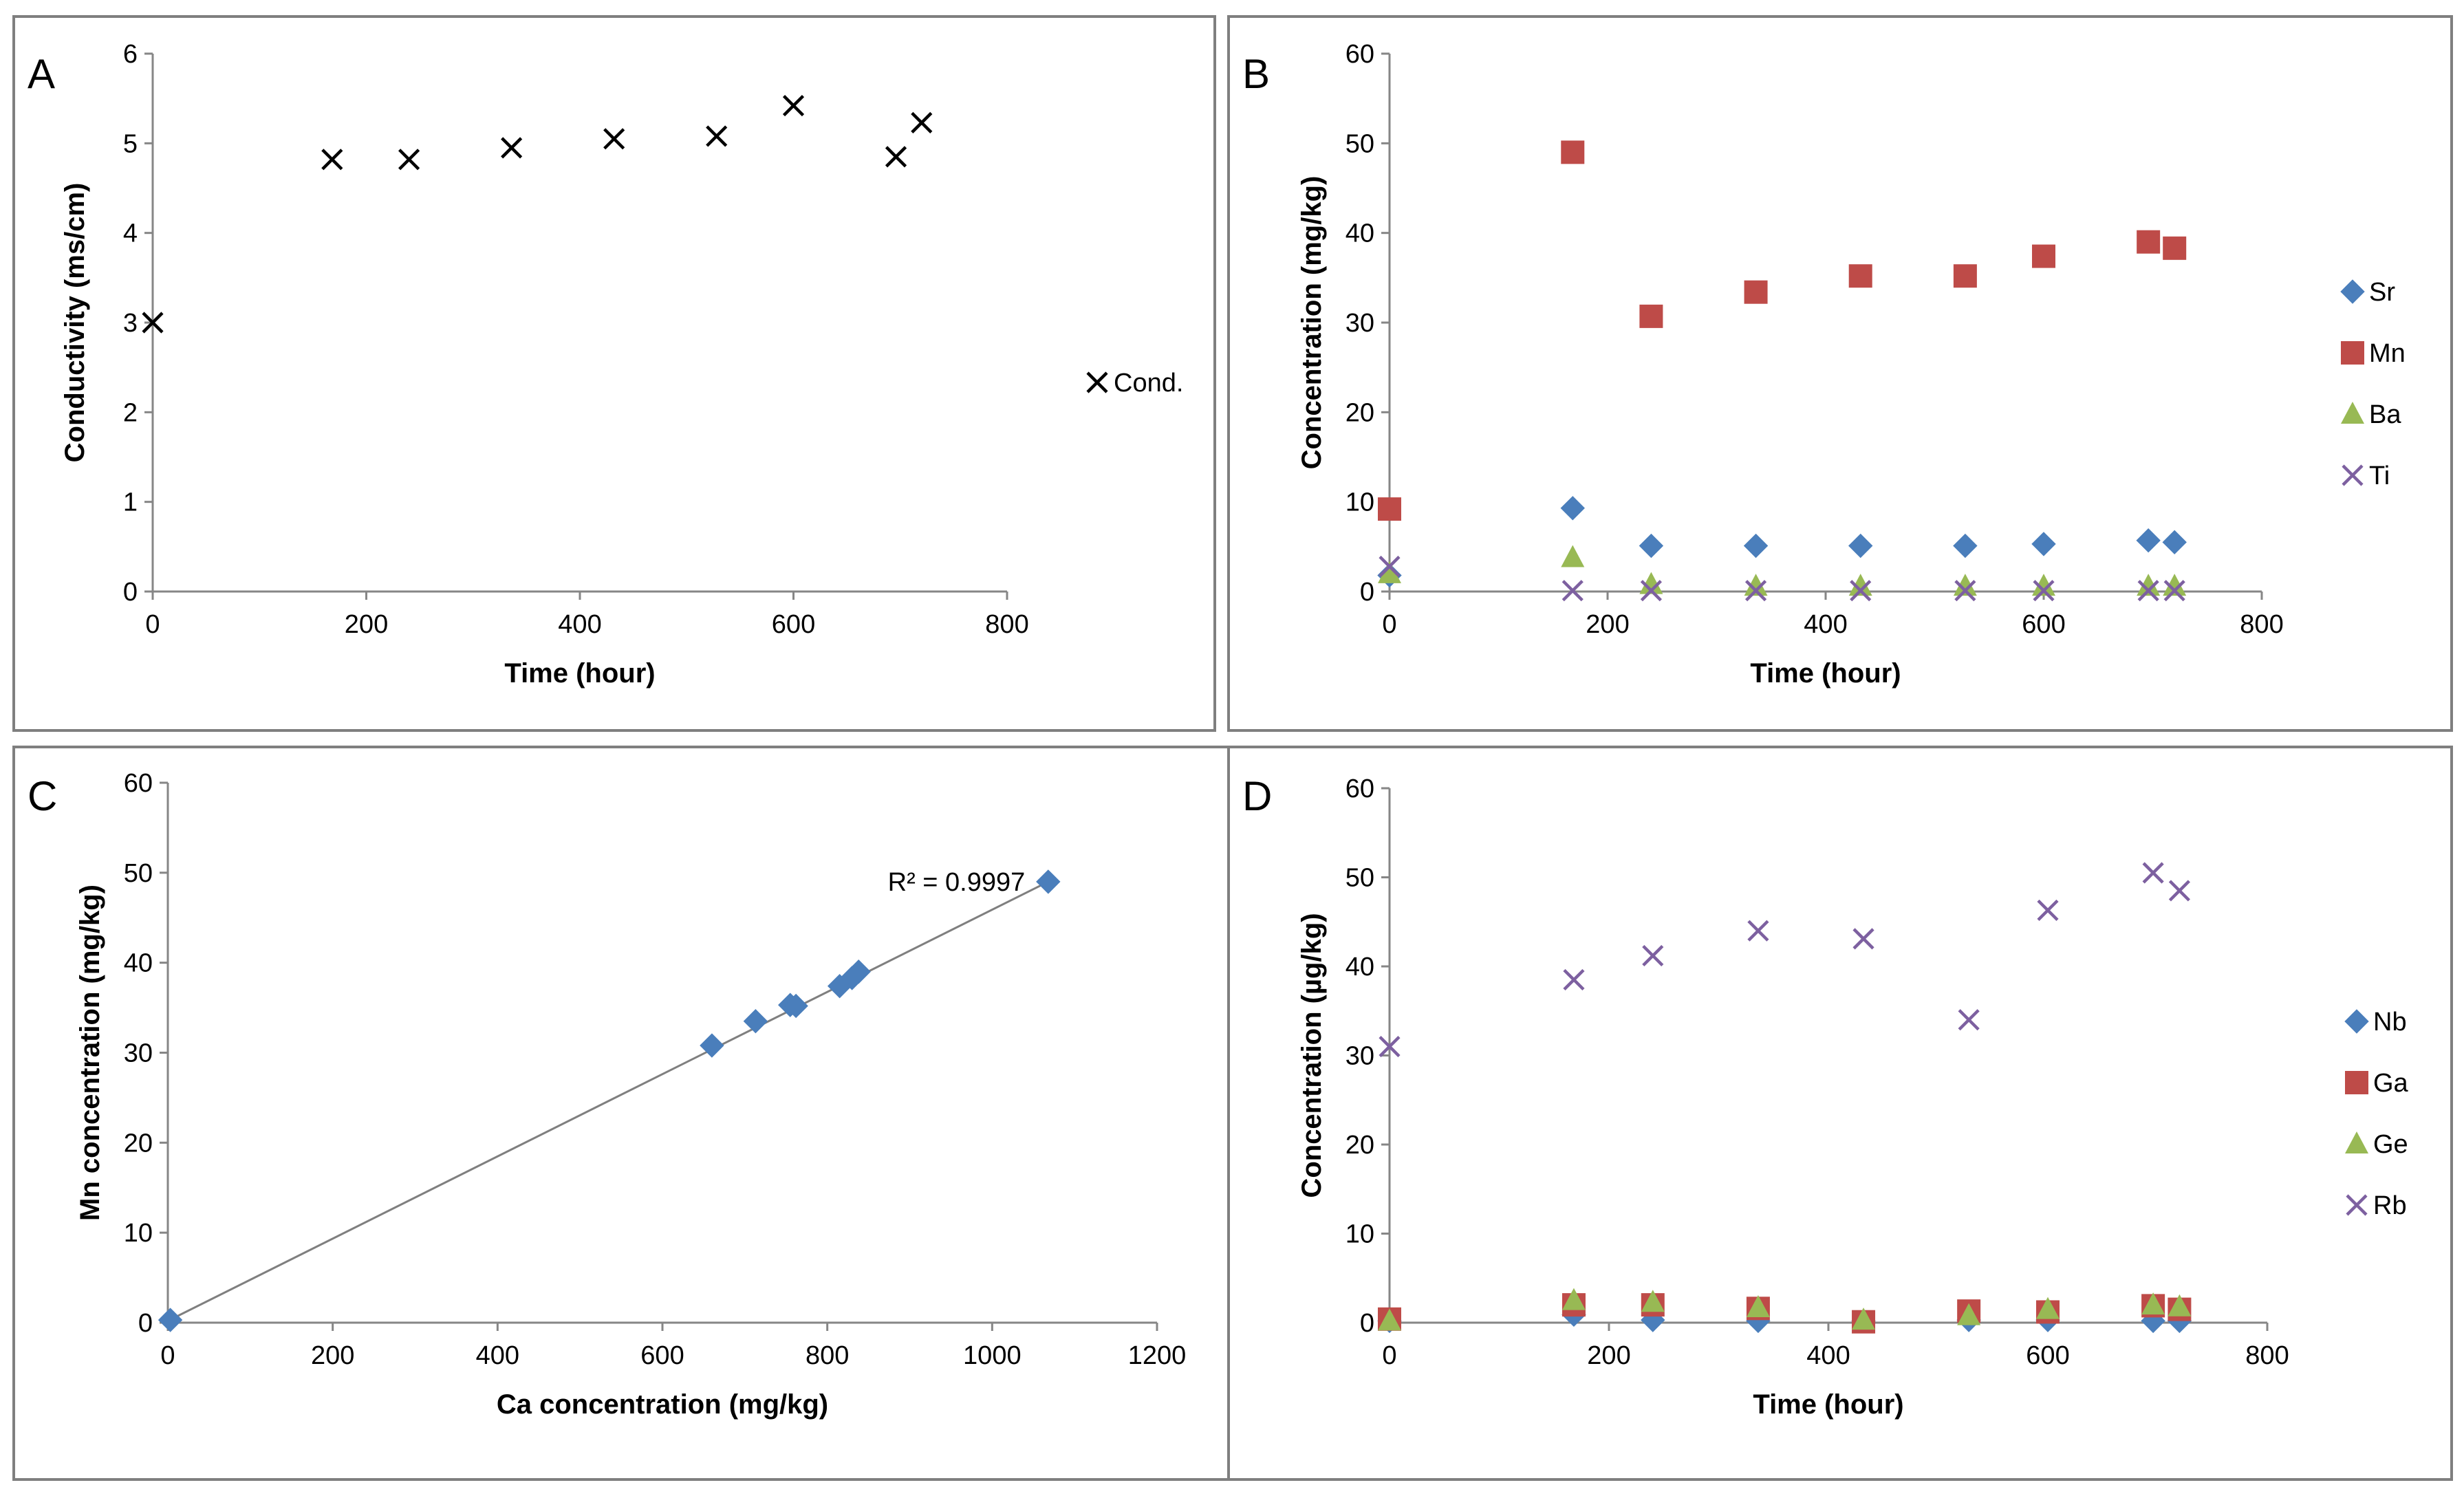 This screenshot has height=1496, width=2464. Describe the element at coordinates (1782, 330) in the screenshot. I see `series-mn` at that location.